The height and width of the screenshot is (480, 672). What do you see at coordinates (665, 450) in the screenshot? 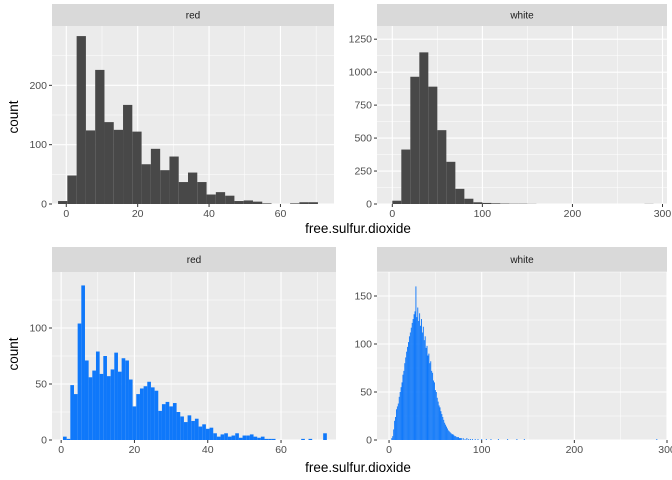
I see `bottom-white-x-tick-label: 300` at bounding box center [665, 450].